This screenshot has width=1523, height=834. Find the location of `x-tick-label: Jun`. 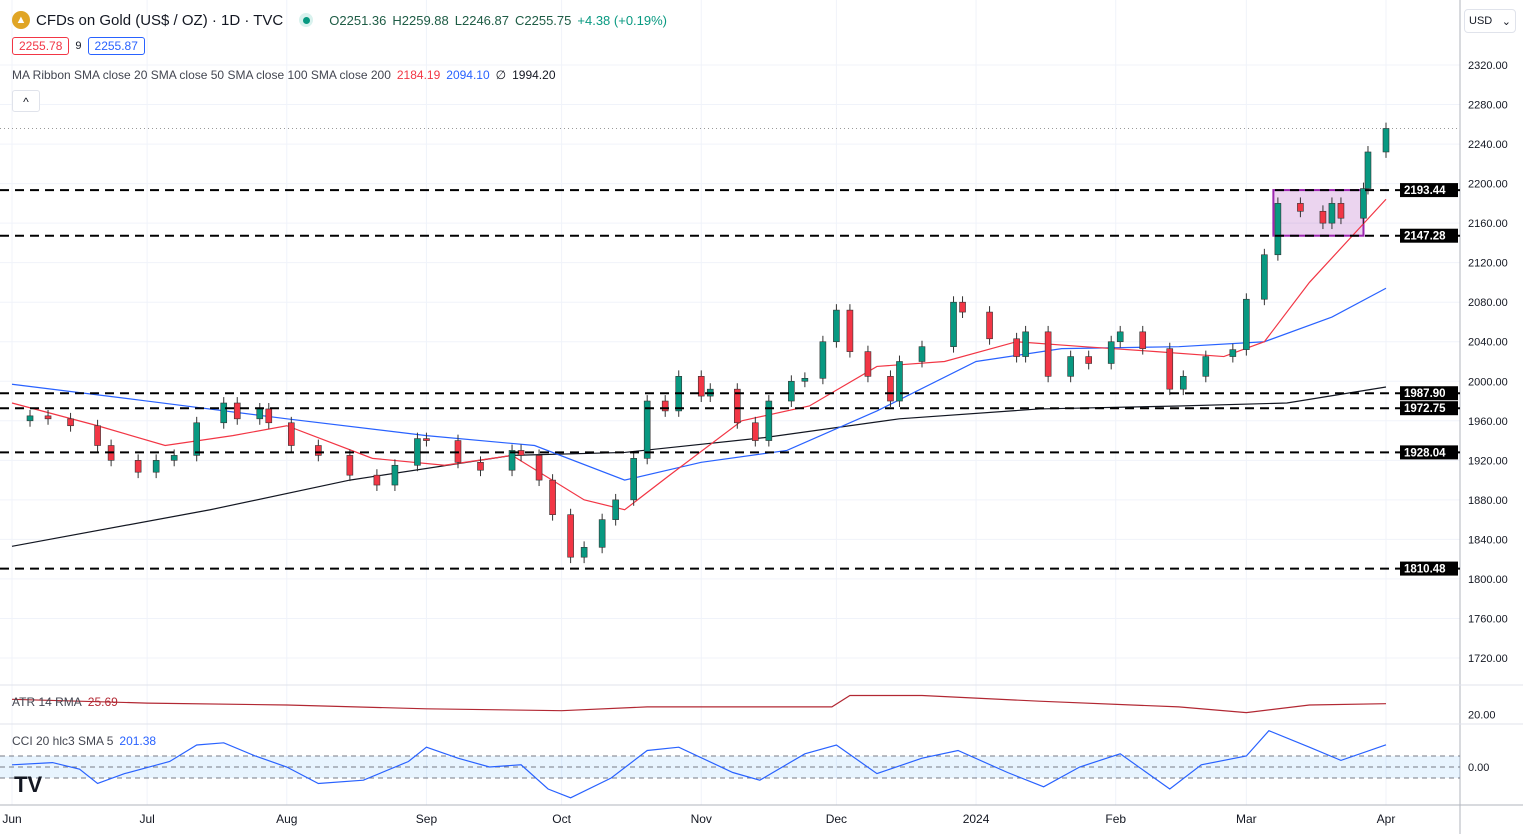

x-tick-label: Jun is located at coordinates (11, 819).